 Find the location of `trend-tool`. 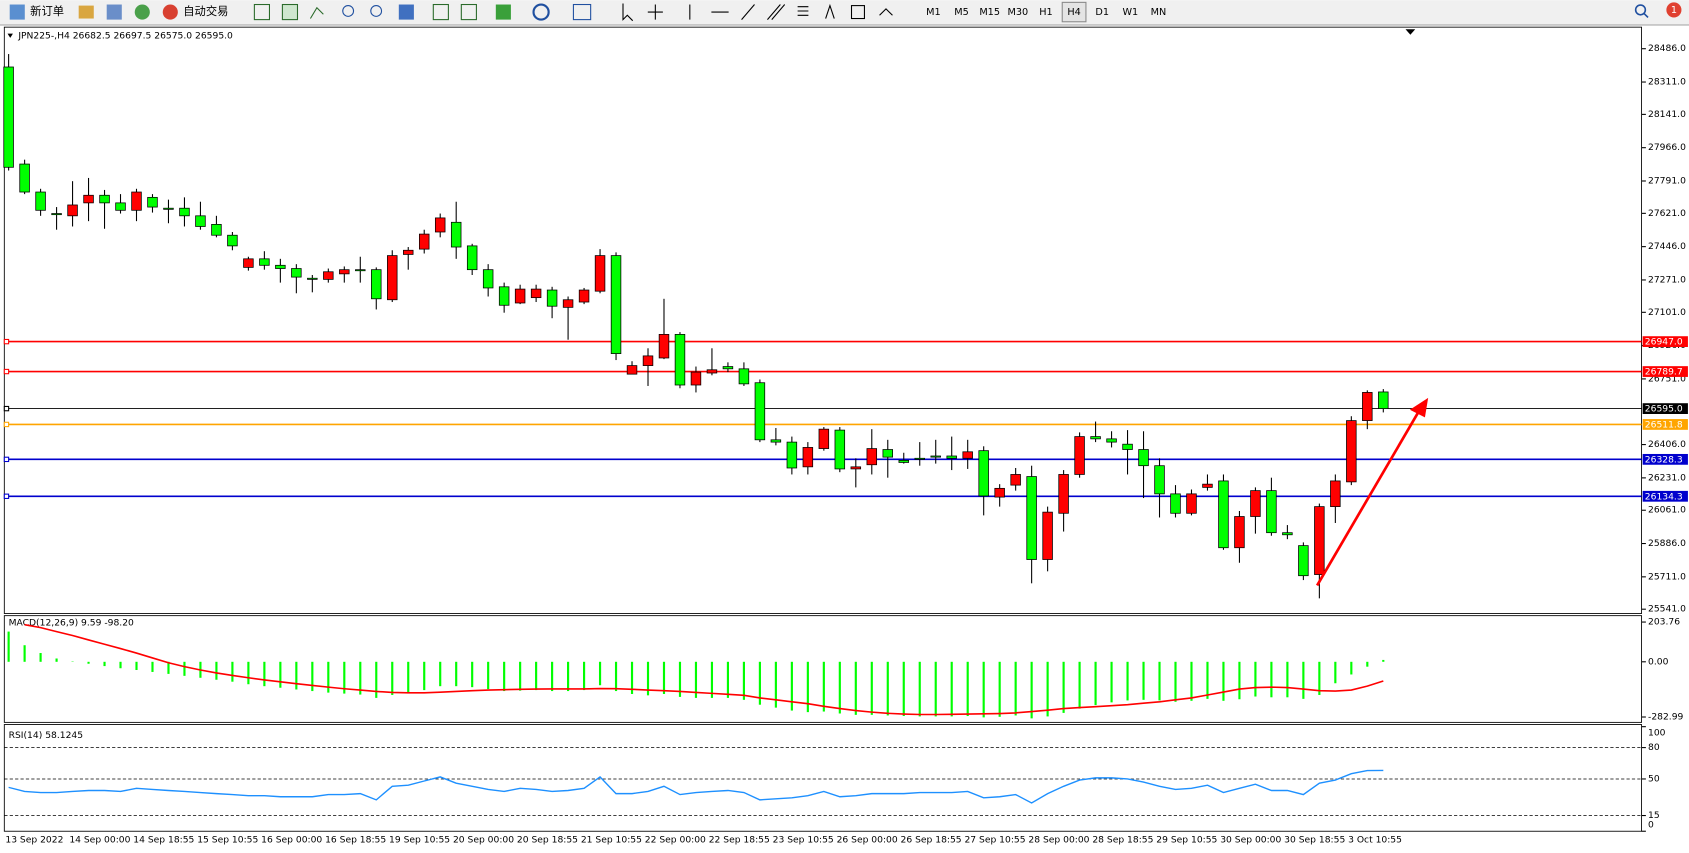

trend-tool is located at coordinates (748, 12).